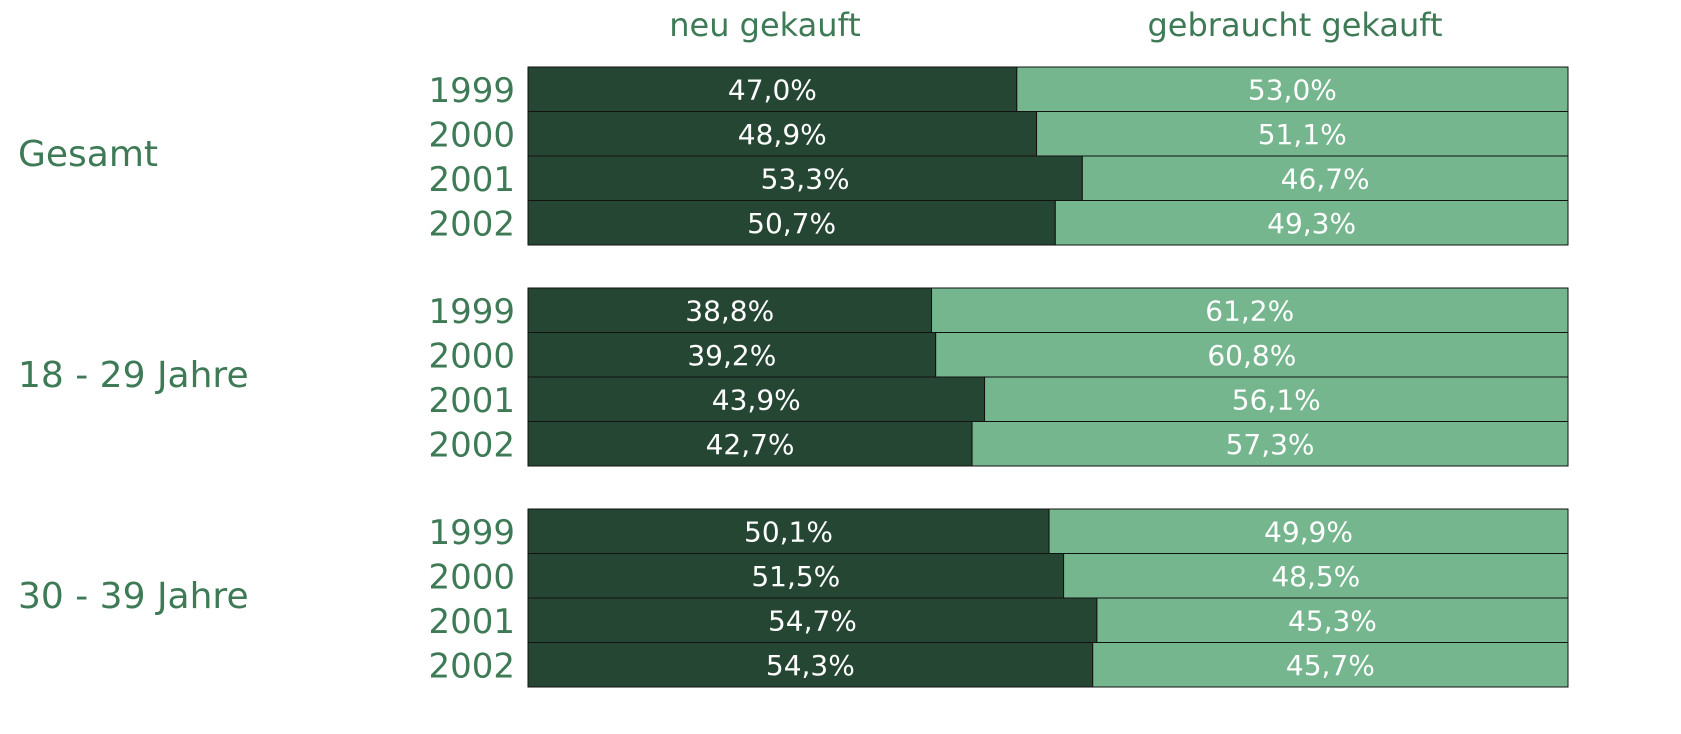 This screenshot has height=734, width=1681. I want to click on value-label: 48,9%, so click(782, 134).